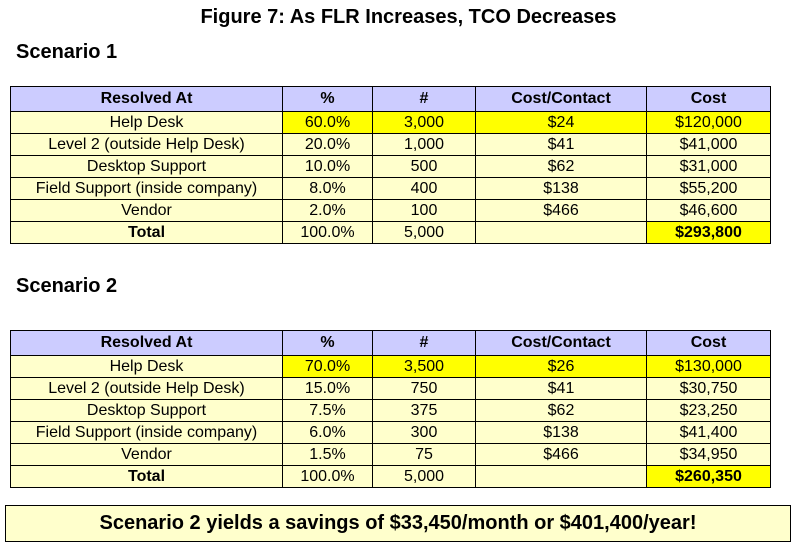 The width and height of the screenshot is (799, 545). What do you see at coordinates (708, 366) in the screenshot?
I see `cell-cost: $130,000` at bounding box center [708, 366].